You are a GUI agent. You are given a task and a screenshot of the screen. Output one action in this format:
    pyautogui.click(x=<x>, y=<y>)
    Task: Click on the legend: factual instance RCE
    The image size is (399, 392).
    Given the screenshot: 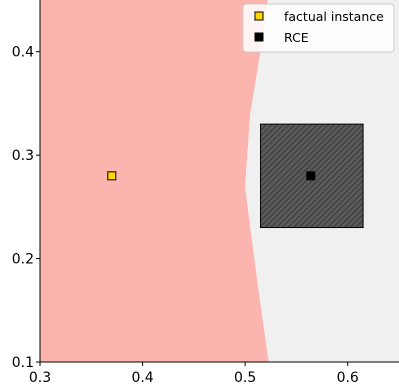 What is the action you would take?
    pyautogui.click(x=318, y=28)
    